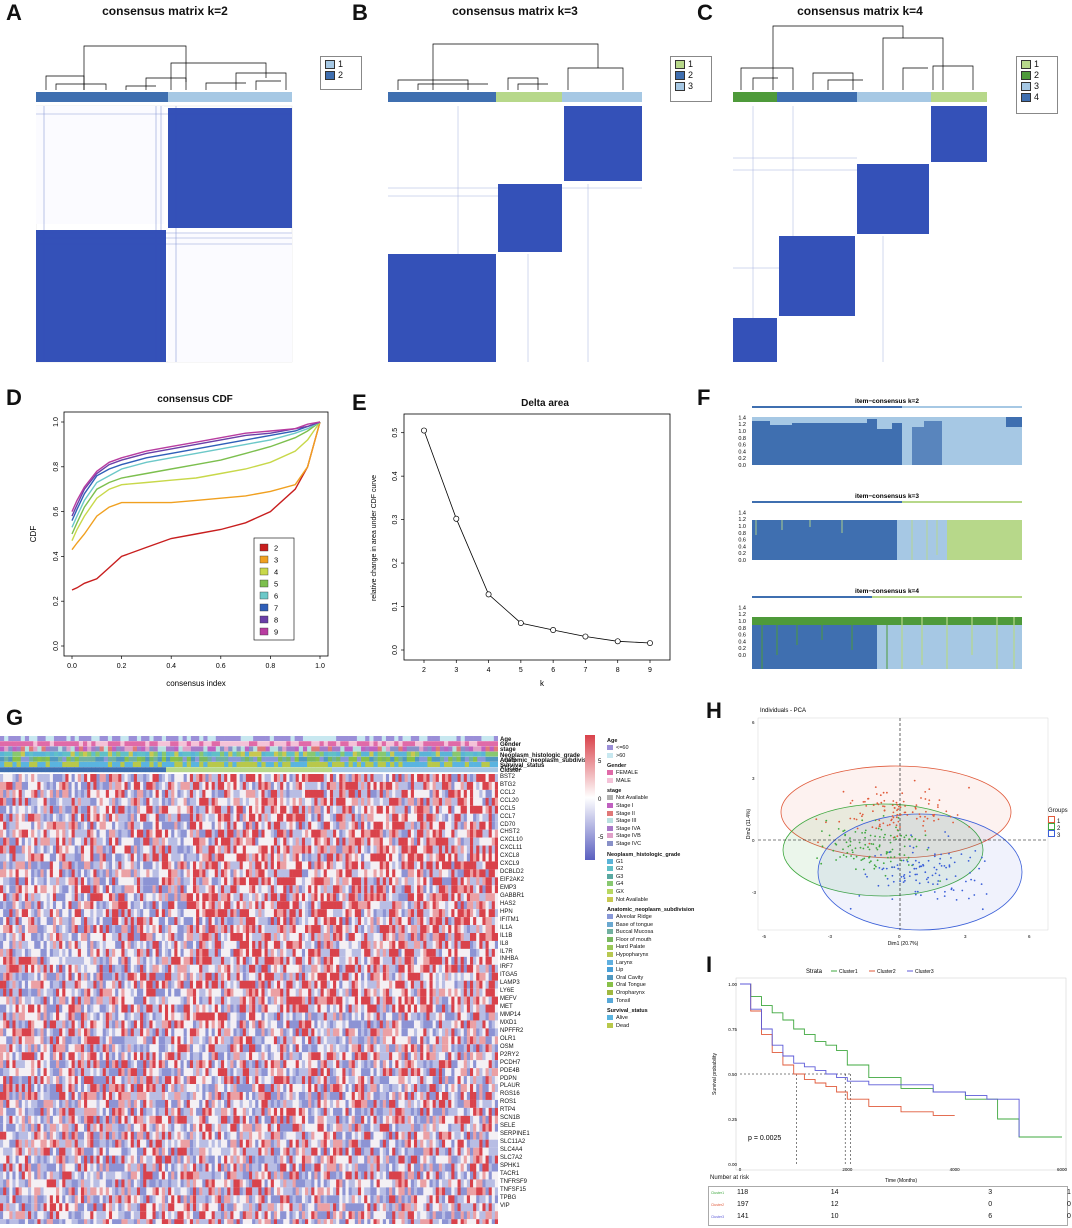 This screenshot has height=1228, width=1072. What do you see at coordinates (14, 12) in the screenshot?
I see `panel-letter-a: A` at bounding box center [14, 12].